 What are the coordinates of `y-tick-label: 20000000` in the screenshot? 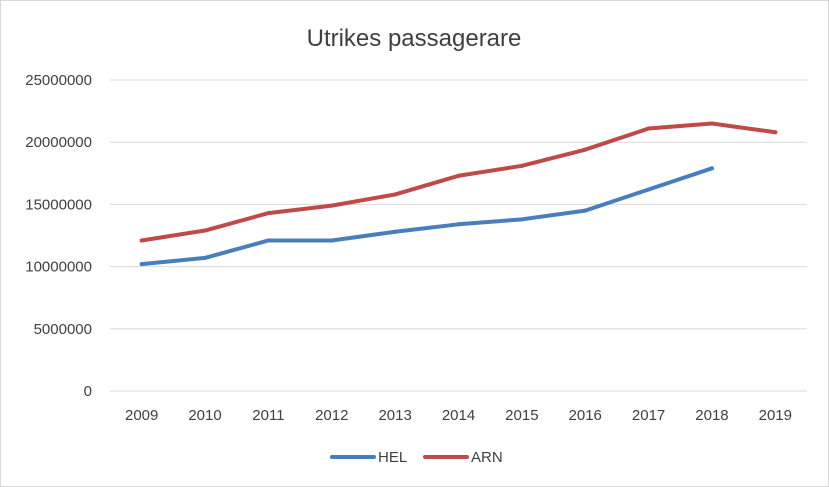 It's located at (58, 142).